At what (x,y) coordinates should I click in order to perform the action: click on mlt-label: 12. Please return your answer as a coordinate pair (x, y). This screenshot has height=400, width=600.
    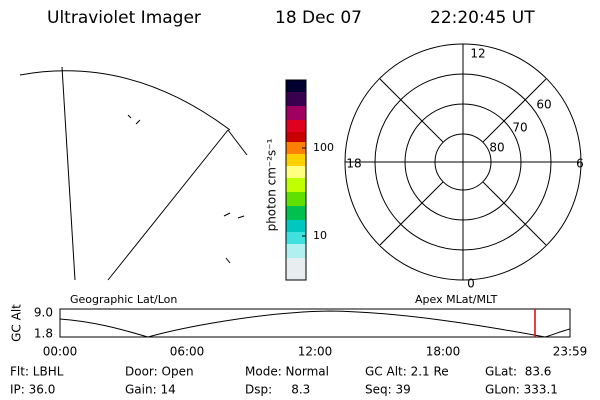
    Looking at the image, I should click on (477, 54).